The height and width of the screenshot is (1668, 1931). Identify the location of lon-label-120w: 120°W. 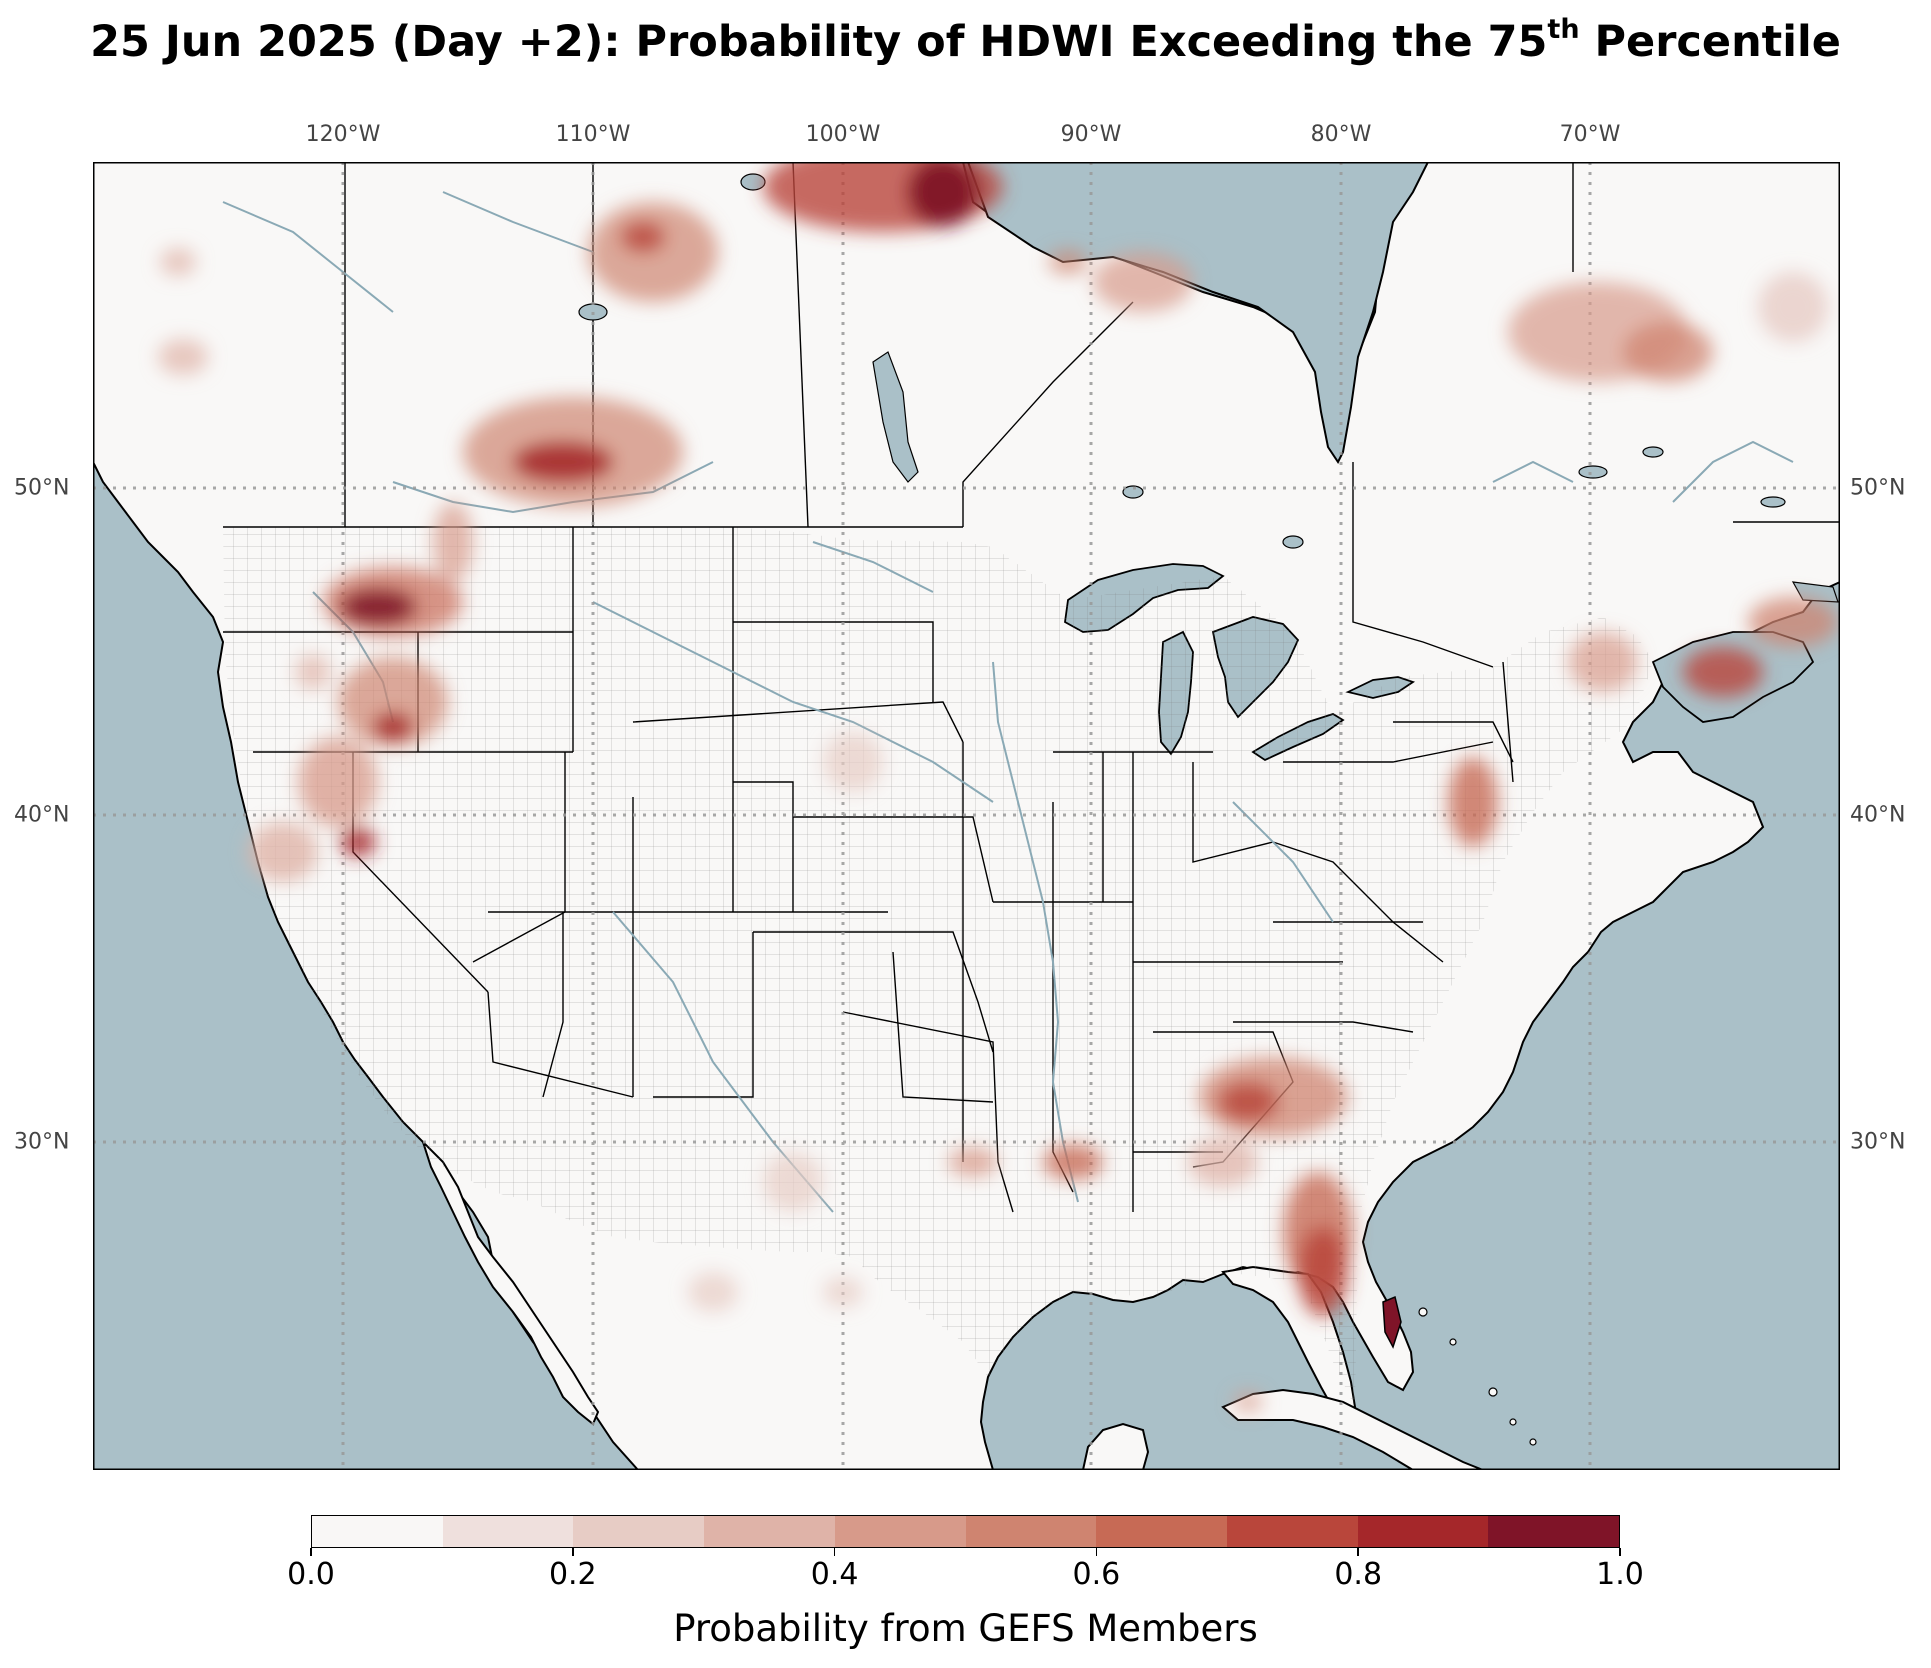
(343, 134).